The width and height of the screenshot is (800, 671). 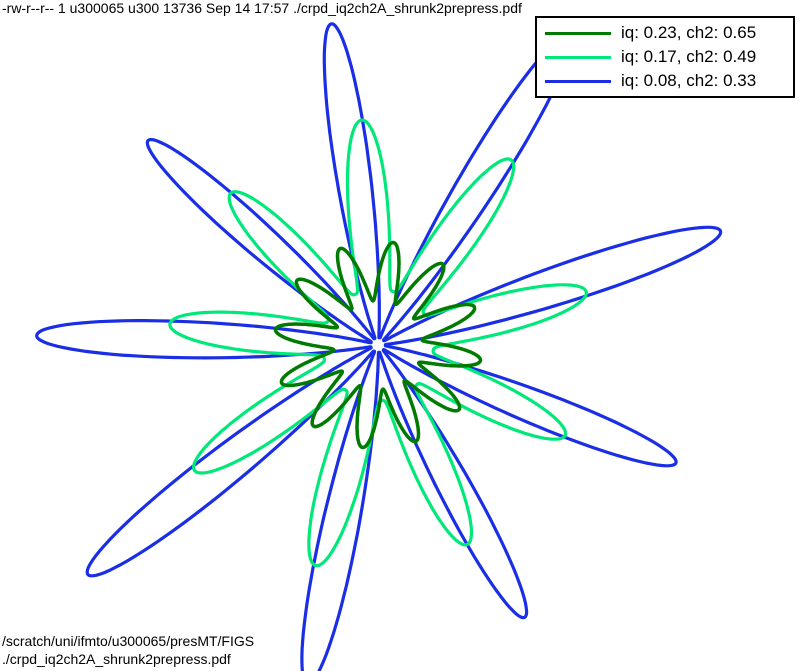 What do you see at coordinates (689, 80) in the screenshot?
I see `legend-label-2: iq: 0.08, ch2: 0.33` at bounding box center [689, 80].